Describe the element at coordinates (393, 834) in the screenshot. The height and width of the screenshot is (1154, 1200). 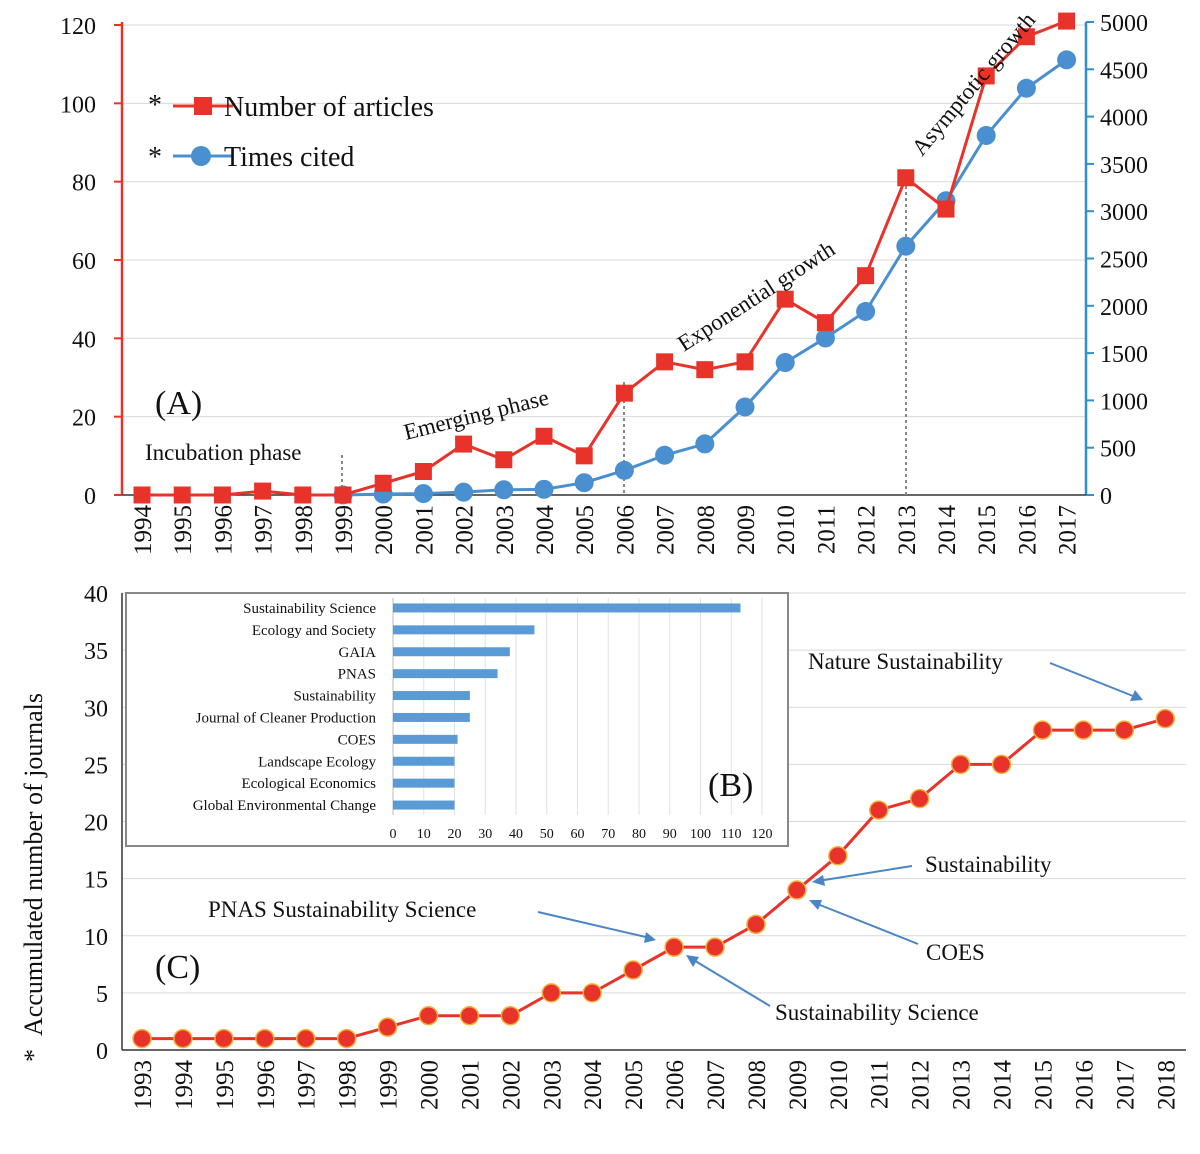
I see `x-tick-label: 0` at that location.